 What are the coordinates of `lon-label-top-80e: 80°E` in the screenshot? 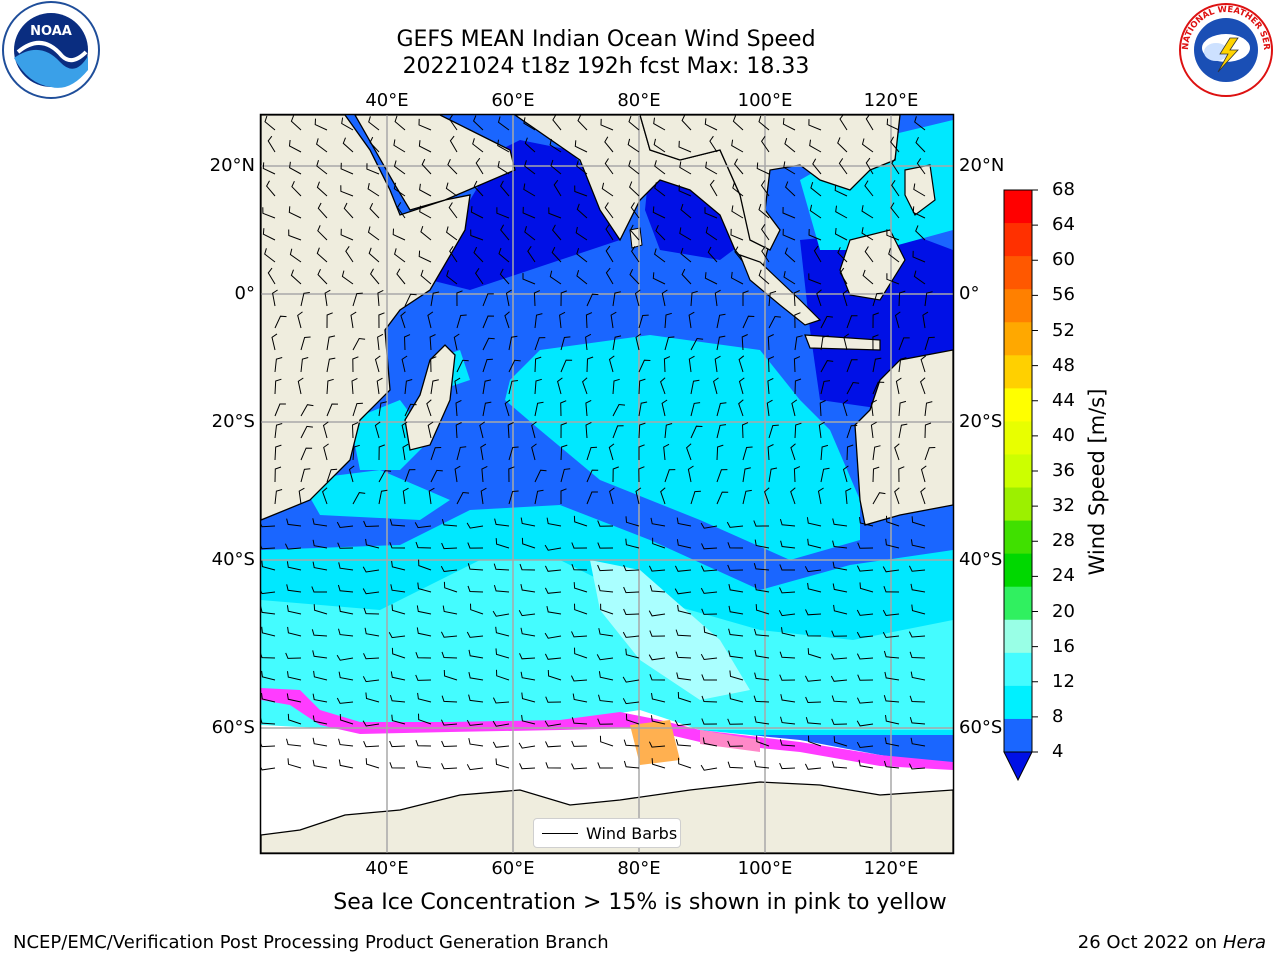 It's located at (639, 100).